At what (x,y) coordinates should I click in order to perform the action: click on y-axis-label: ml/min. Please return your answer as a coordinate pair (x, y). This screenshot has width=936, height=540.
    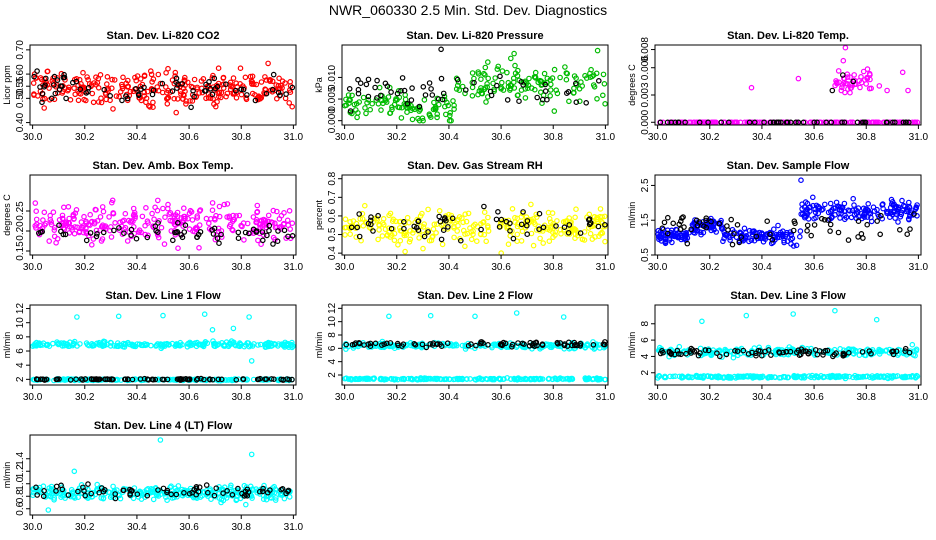
    Looking at the image, I should click on (7, 345).